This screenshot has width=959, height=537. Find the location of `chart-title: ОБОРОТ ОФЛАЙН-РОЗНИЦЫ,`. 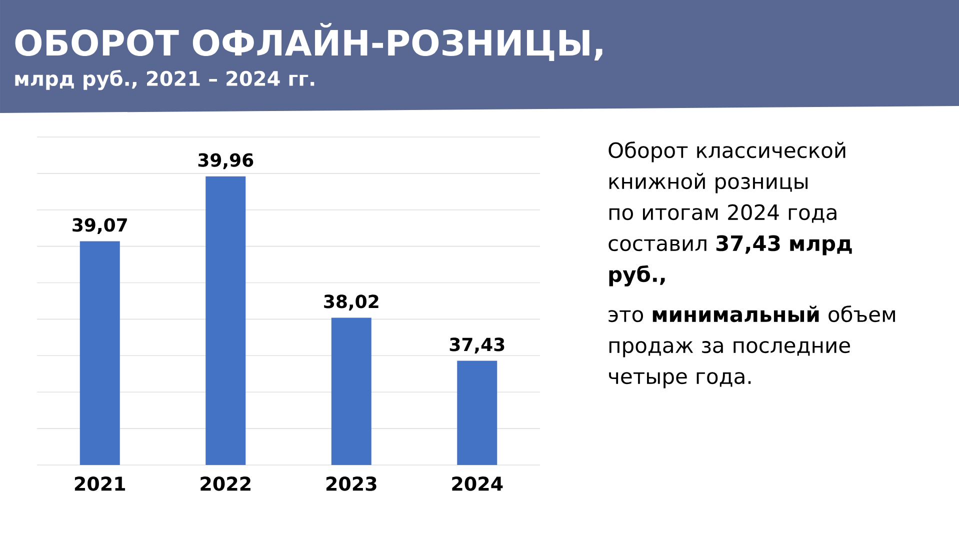

chart-title: ОБОРОТ ОФЛАЙН-РОЗНИЦЫ, is located at coordinates (308, 42).